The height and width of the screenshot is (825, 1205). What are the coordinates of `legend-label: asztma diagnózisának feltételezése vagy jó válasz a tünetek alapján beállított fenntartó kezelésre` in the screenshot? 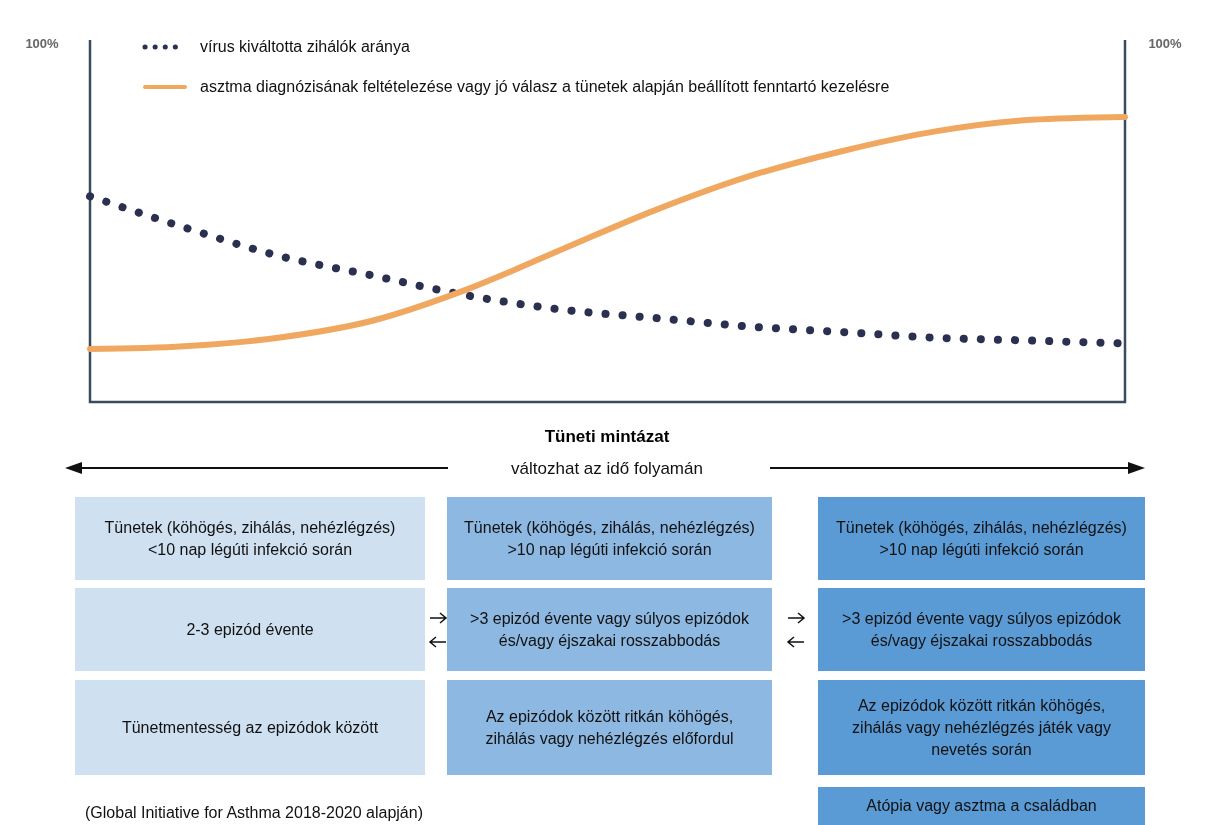 It's located at (545, 86).